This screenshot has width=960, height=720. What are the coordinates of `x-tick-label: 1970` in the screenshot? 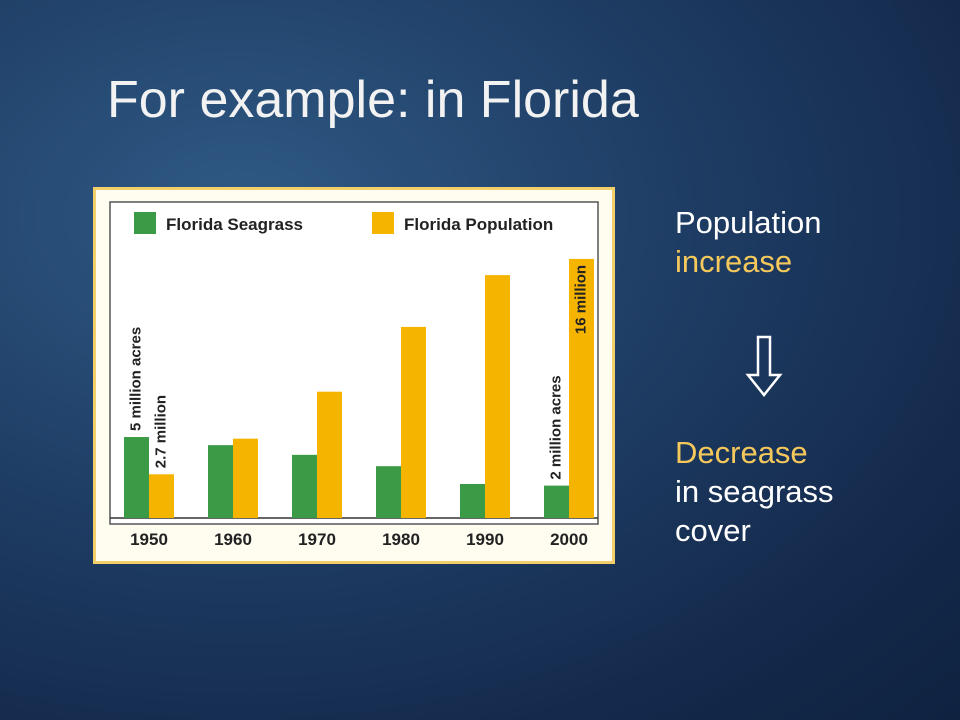 It's located at (317, 539).